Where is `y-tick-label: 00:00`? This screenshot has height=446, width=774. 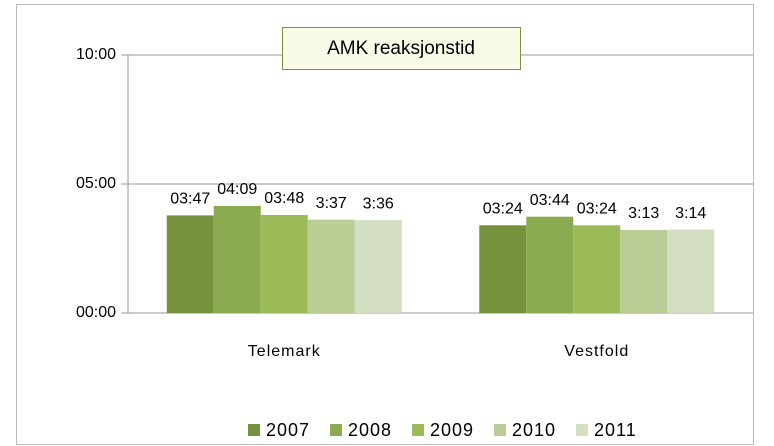 y-tick-label: 00:00 is located at coordinates (96, 312).